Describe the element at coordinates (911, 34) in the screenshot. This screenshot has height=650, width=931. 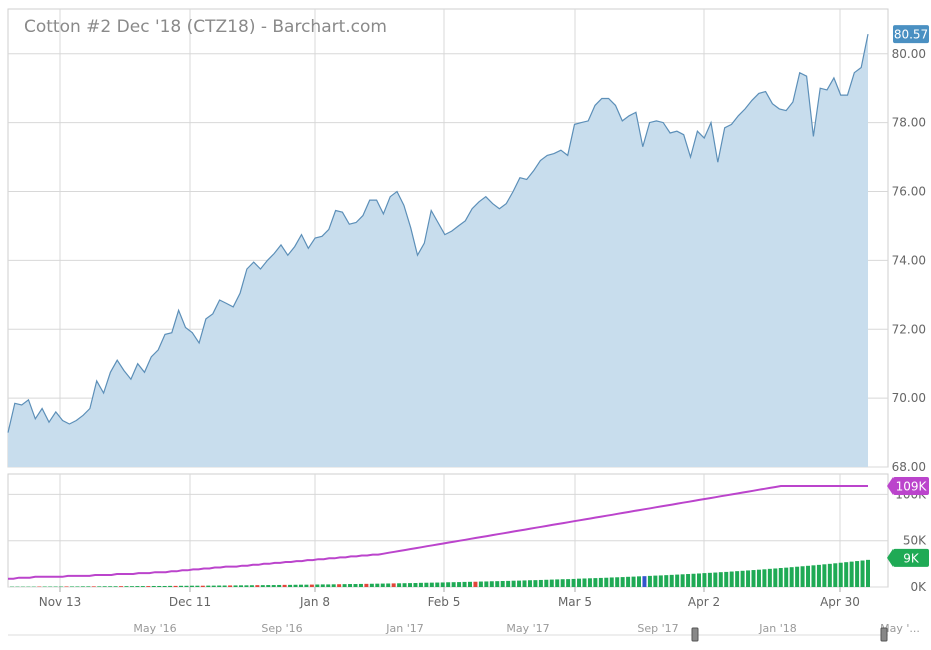
I see `last-price-badge: 80.57` at that location.